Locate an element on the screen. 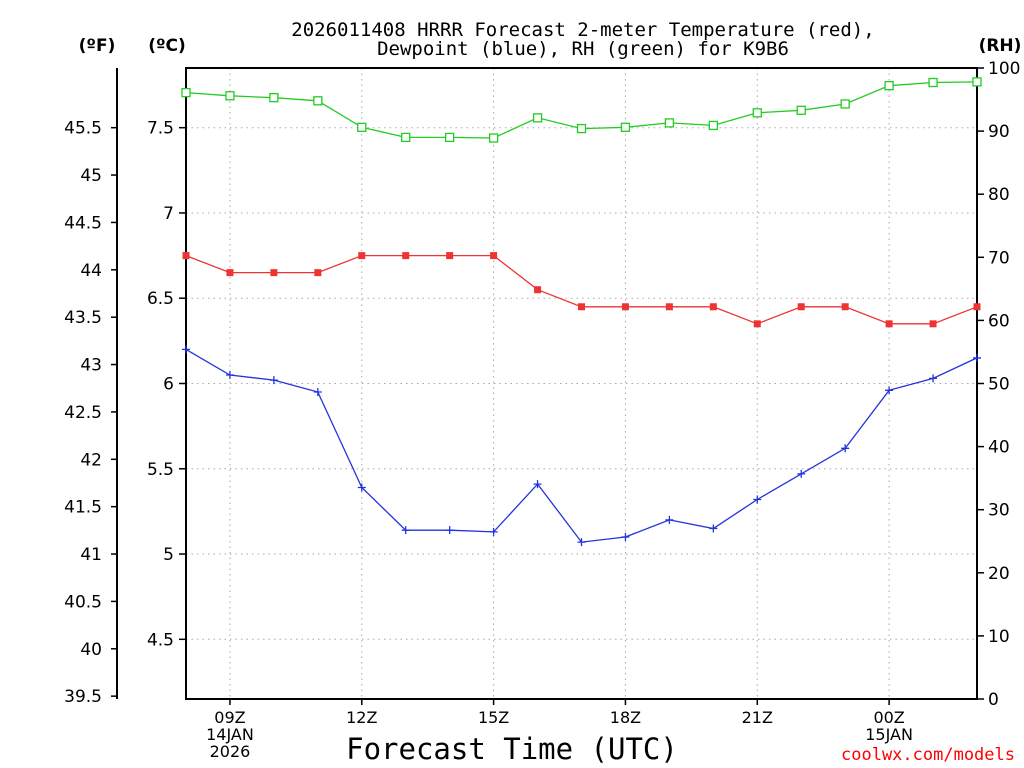  fahrenheit-tick-label: 43 is located at coordinates (91, 366).